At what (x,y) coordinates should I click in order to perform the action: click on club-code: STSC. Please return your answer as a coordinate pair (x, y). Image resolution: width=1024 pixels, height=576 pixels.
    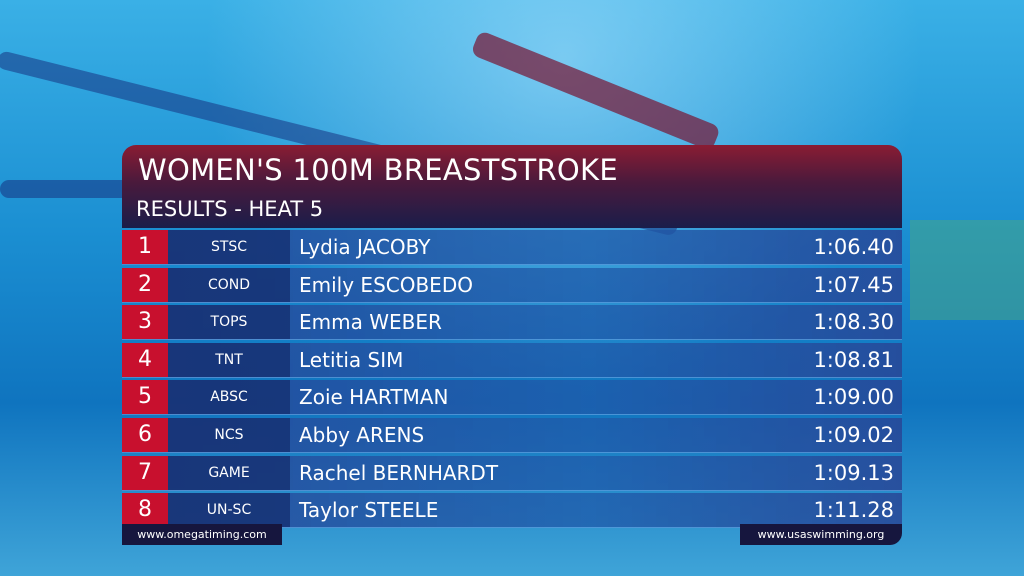
    Looking at the image, I should click on (229, 247).